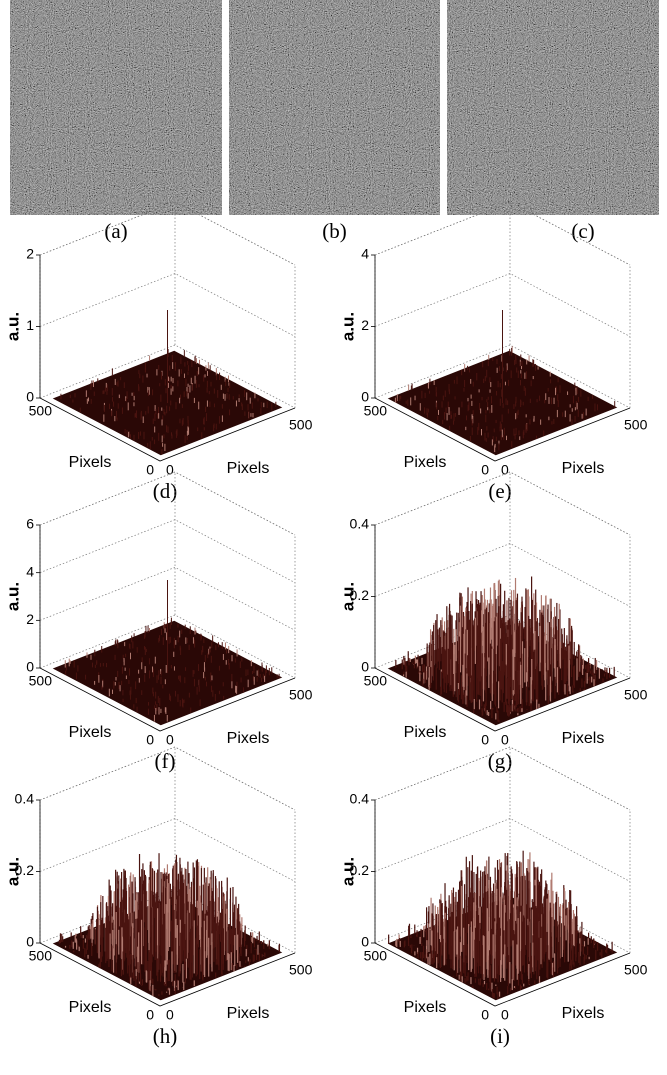 Image resolution: width=667 pixels, height=1075 pixels. Describe the element at coordinates (165, 1036) in the screenshot. I see `panel-caption: (h)` at that location.